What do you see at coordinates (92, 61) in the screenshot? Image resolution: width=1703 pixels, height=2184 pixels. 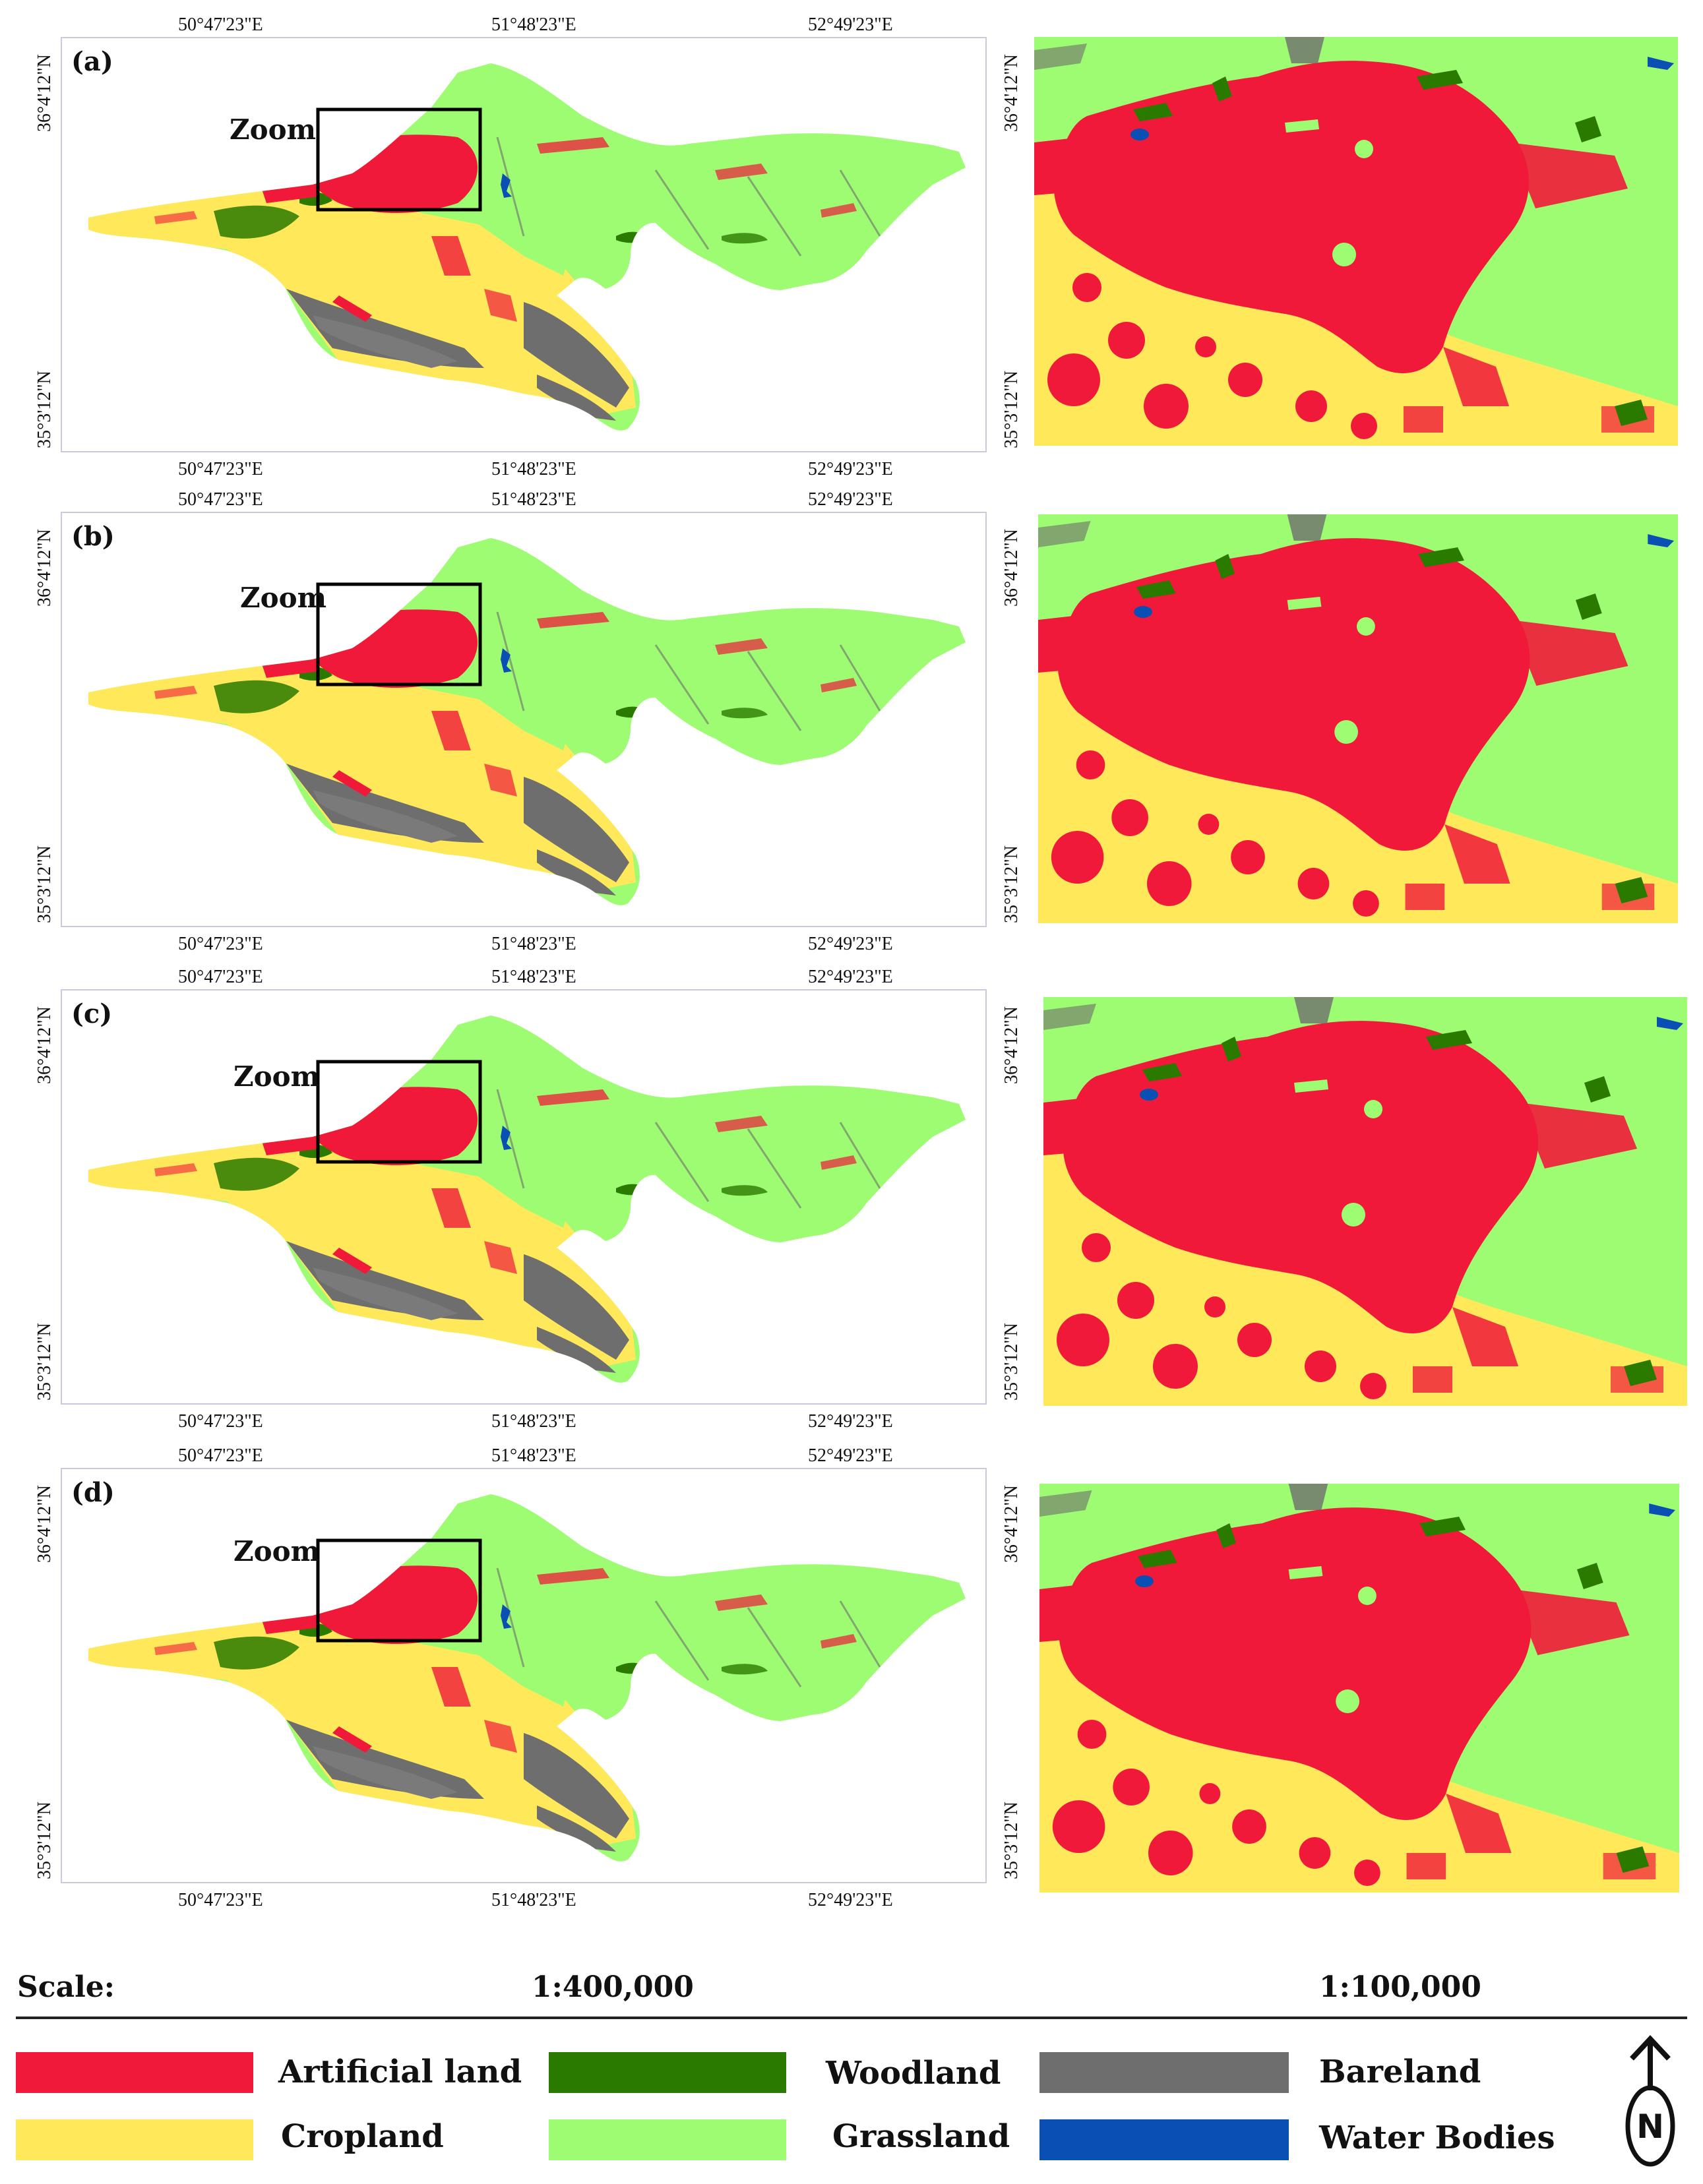 I see `panel-label: (a)` at bounding box center [92, 61].